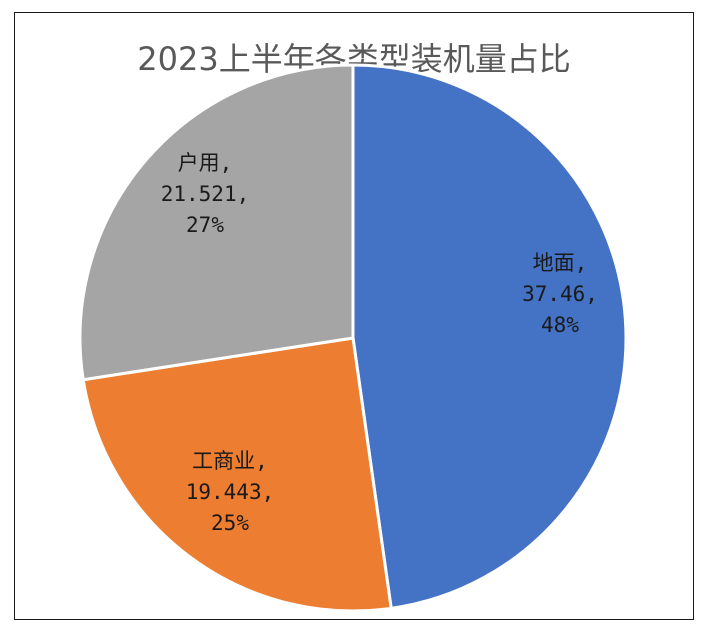 This screenshot has width=708, height=638. What do you see at coordinates (560, 294) in the screenshot?
I see `data-label-0-line-1: 37.46,` at bounding box center [560, 294].